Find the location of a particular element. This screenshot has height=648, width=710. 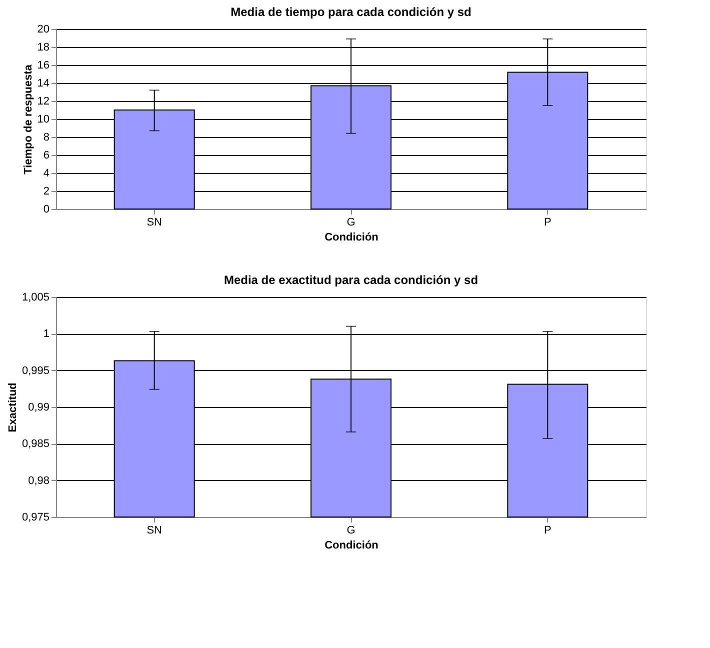

y-tick-label: 0,98 is located at coordinates (39, 480).